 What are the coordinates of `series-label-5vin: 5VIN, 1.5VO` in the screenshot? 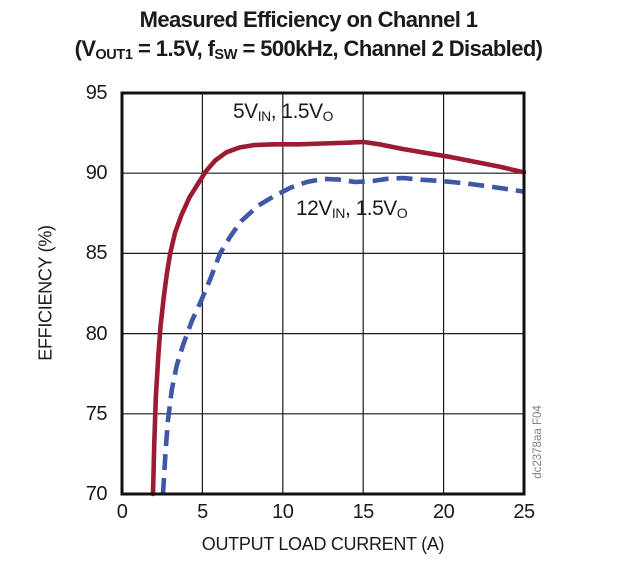 It's located at (283, 112).